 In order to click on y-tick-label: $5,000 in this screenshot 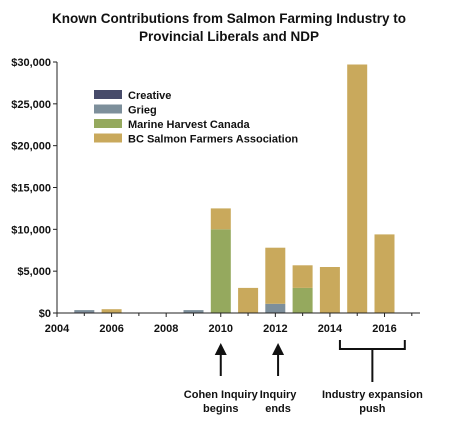, I will do `click(34, 272)`.